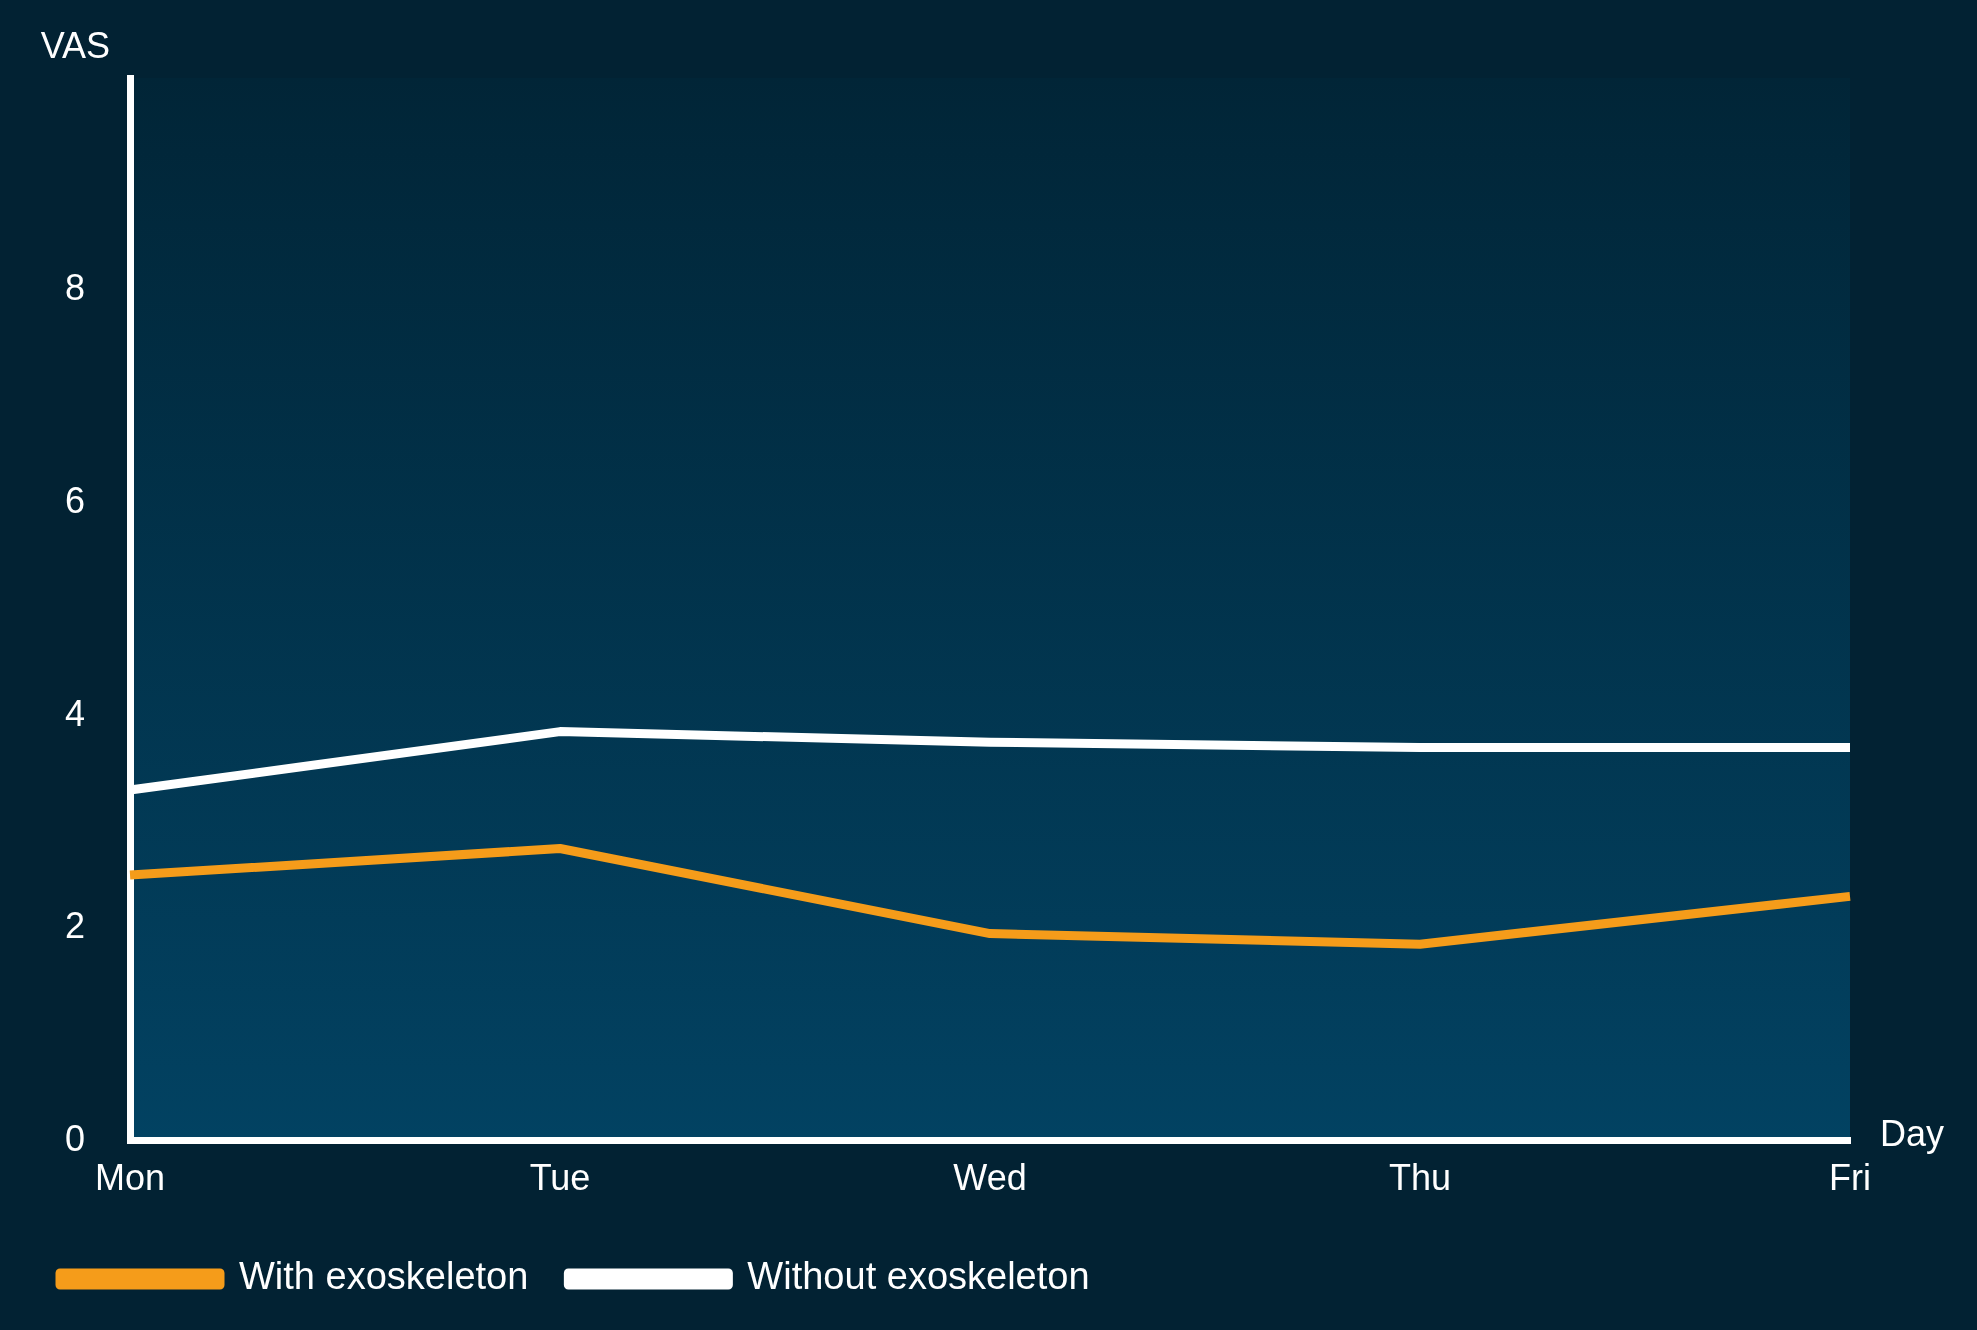 This screenshot has width=1977, height=1330. I want to click on x-axis-title: Day, so click(1912, 1133).